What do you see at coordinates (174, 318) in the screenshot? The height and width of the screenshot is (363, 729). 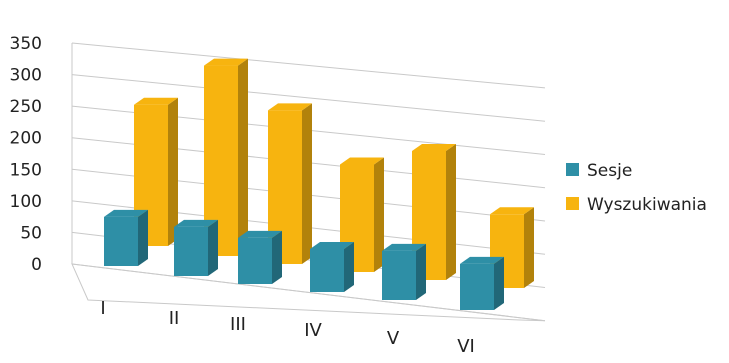 I see `x-category-label: II` at bounding box center [174, 318].